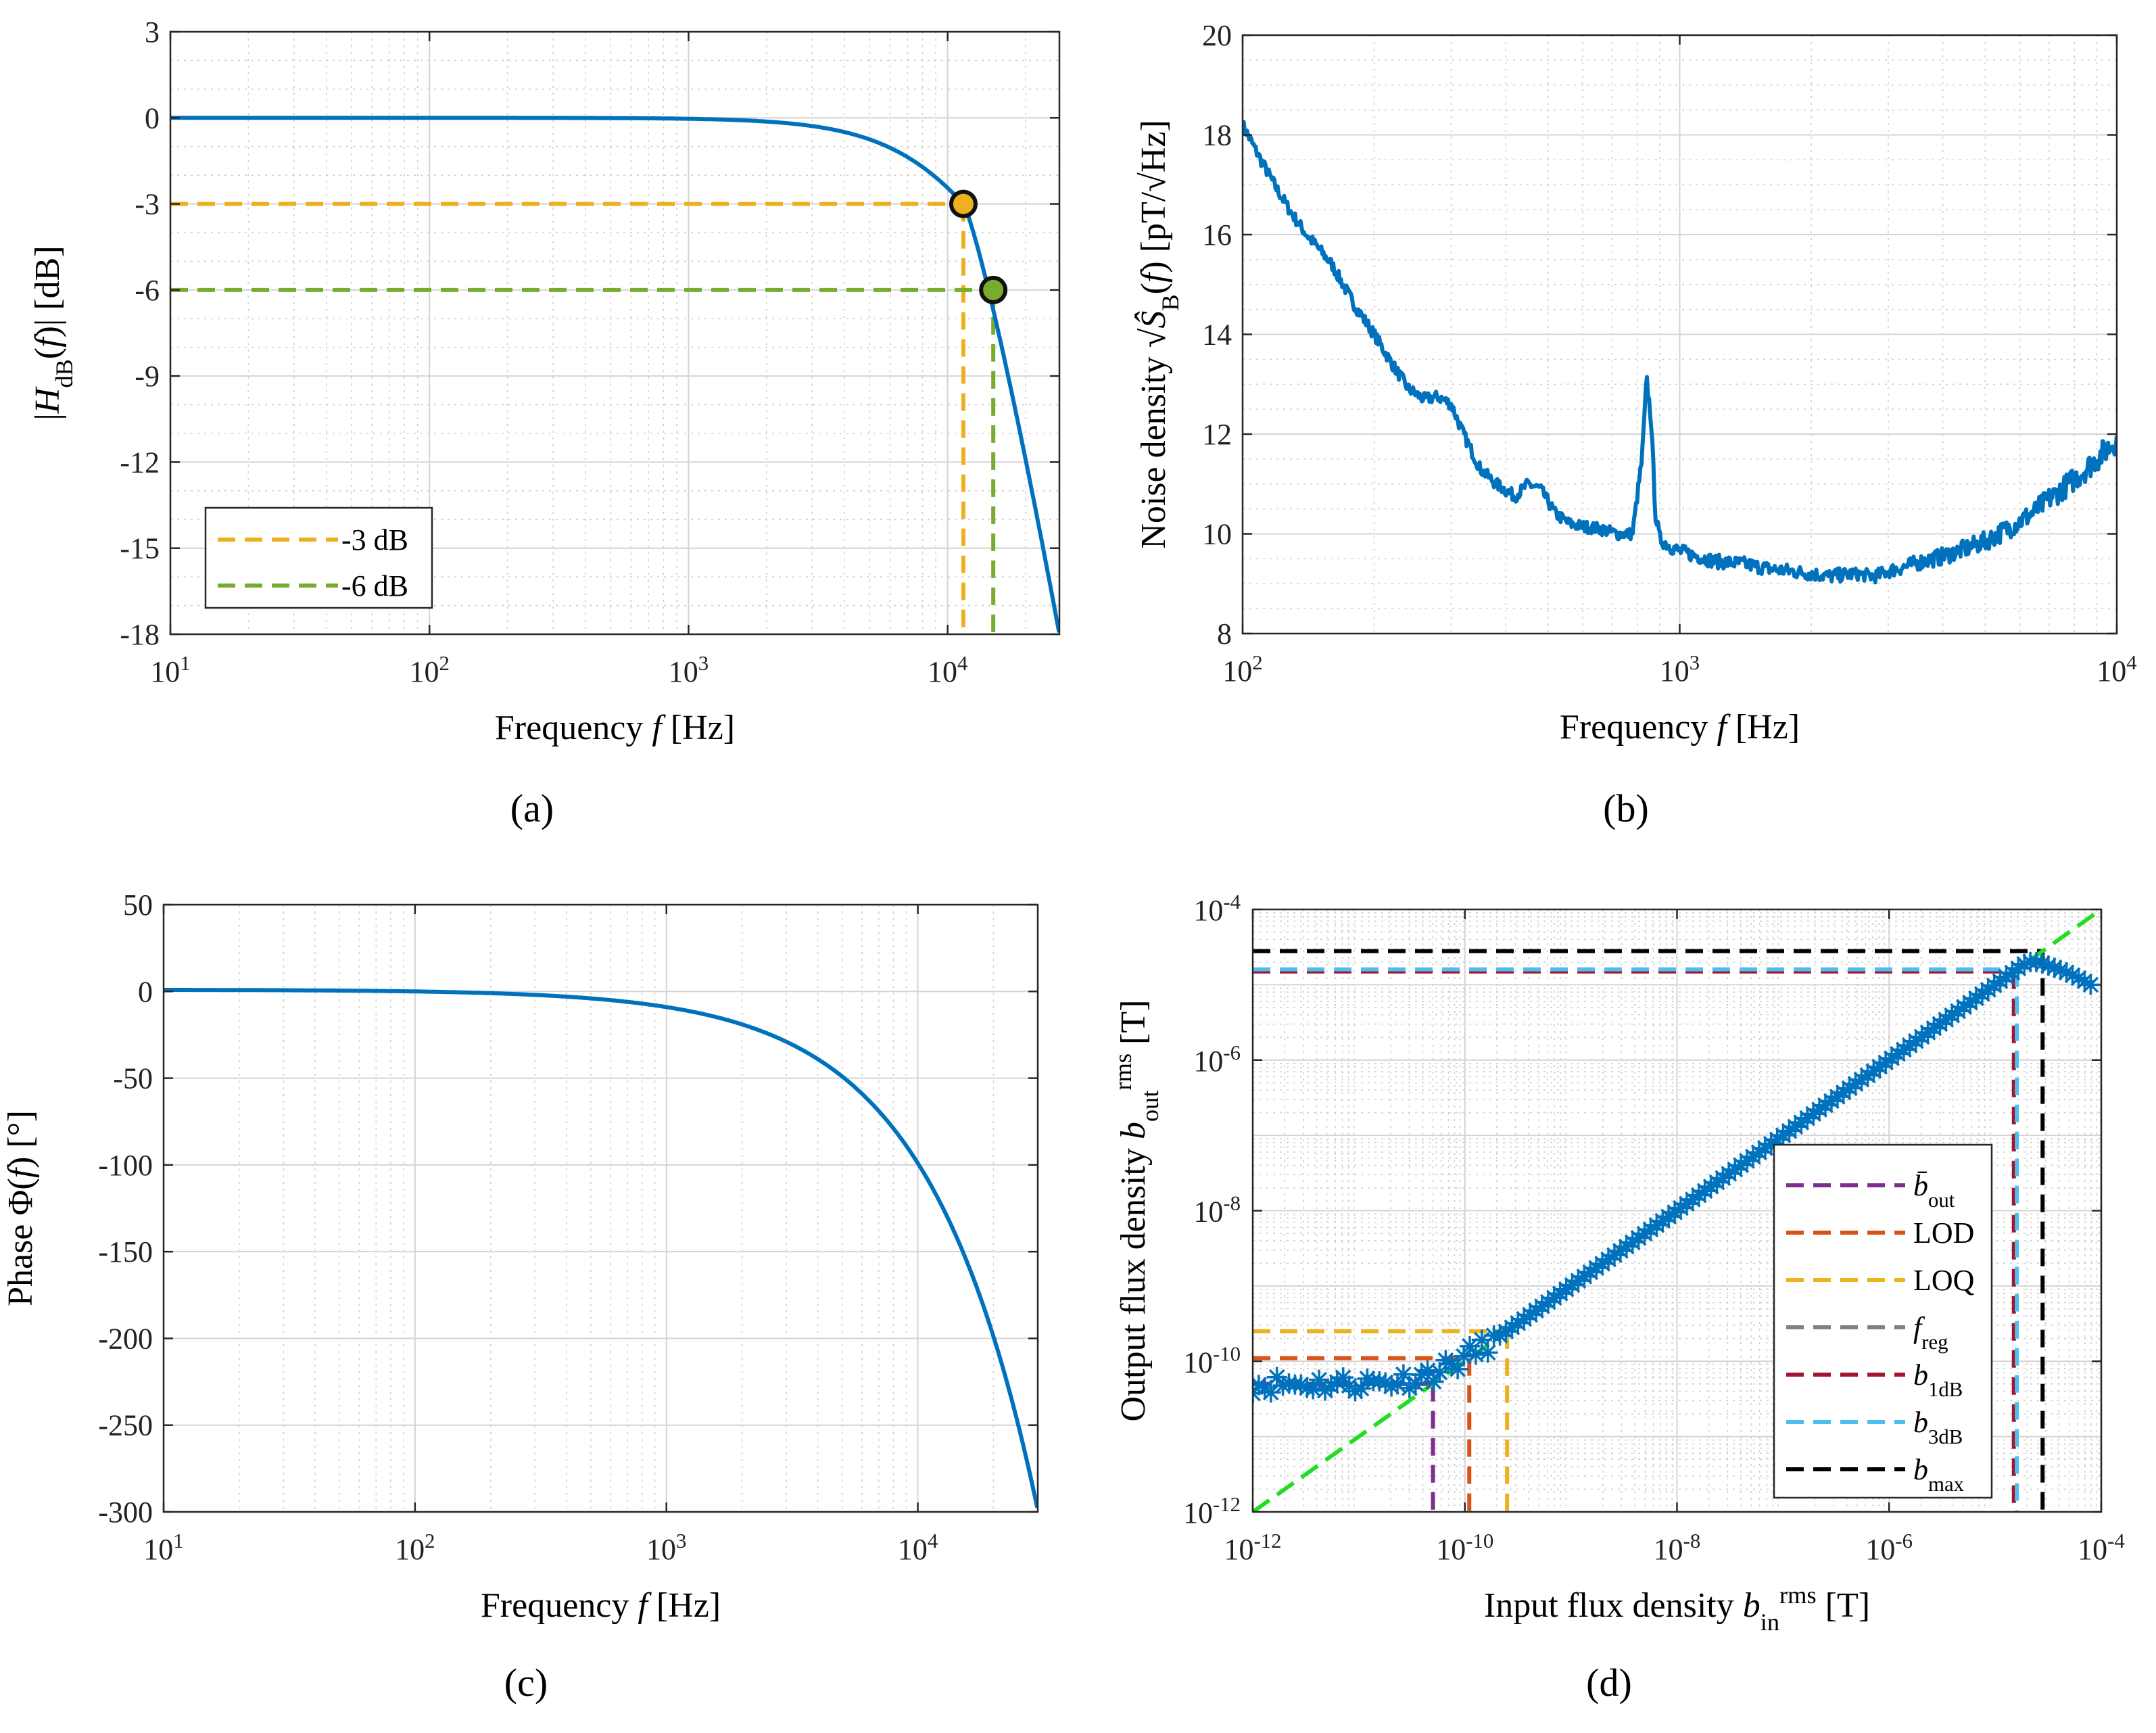 The height and width of the screenshot is (1733, 2156). I want to click on y-tick-label: 8, so click(1224, 633).